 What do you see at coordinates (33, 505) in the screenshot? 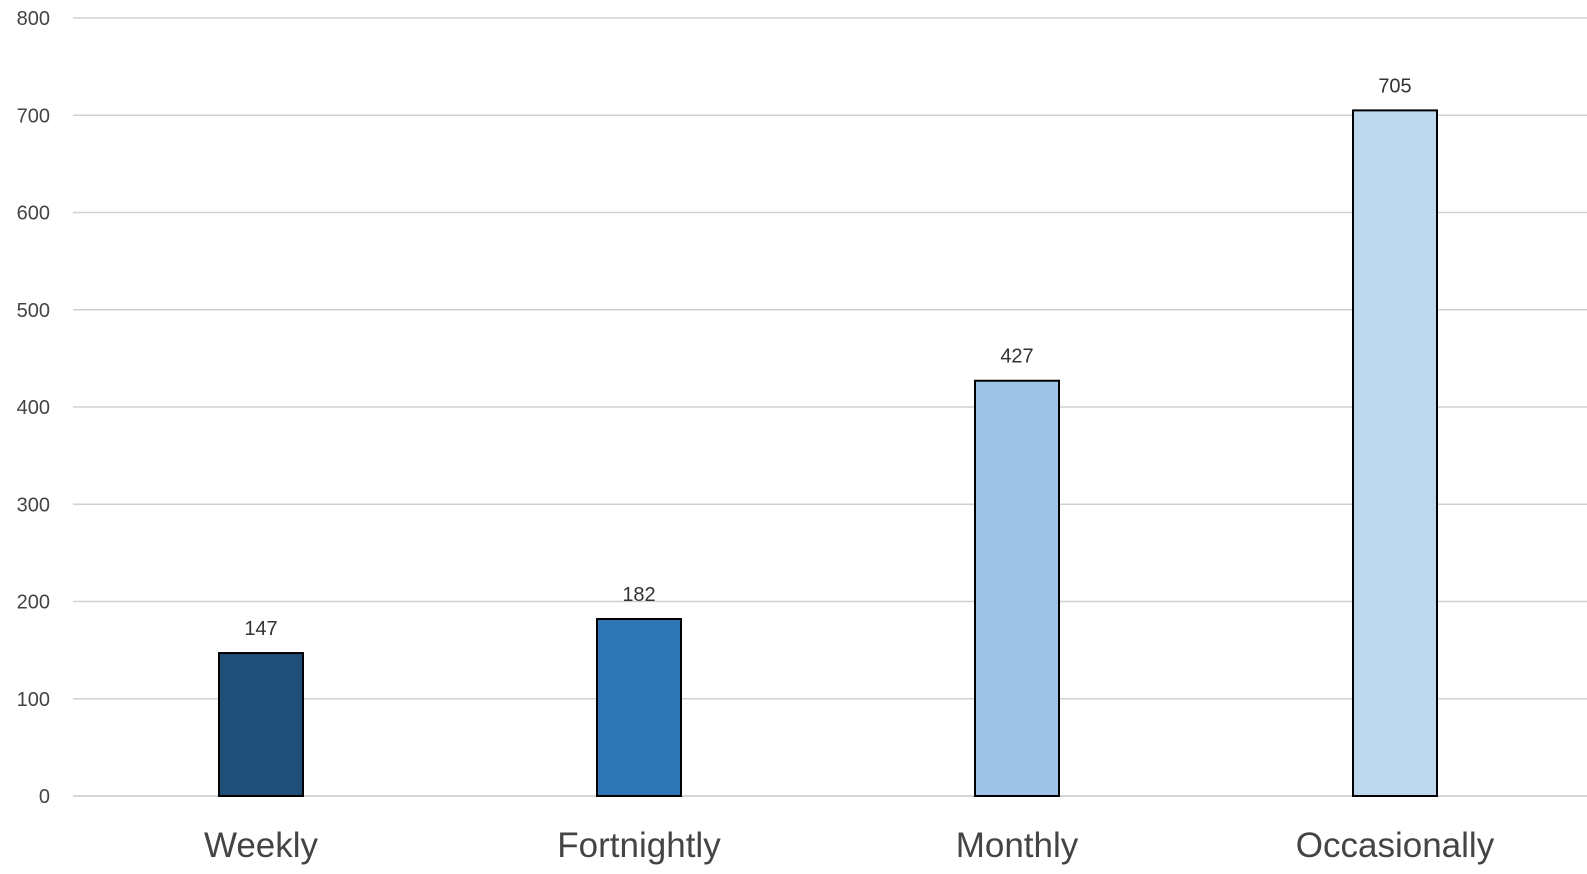
I see `y-tick-label: 300` at bounding box center [33, 505].